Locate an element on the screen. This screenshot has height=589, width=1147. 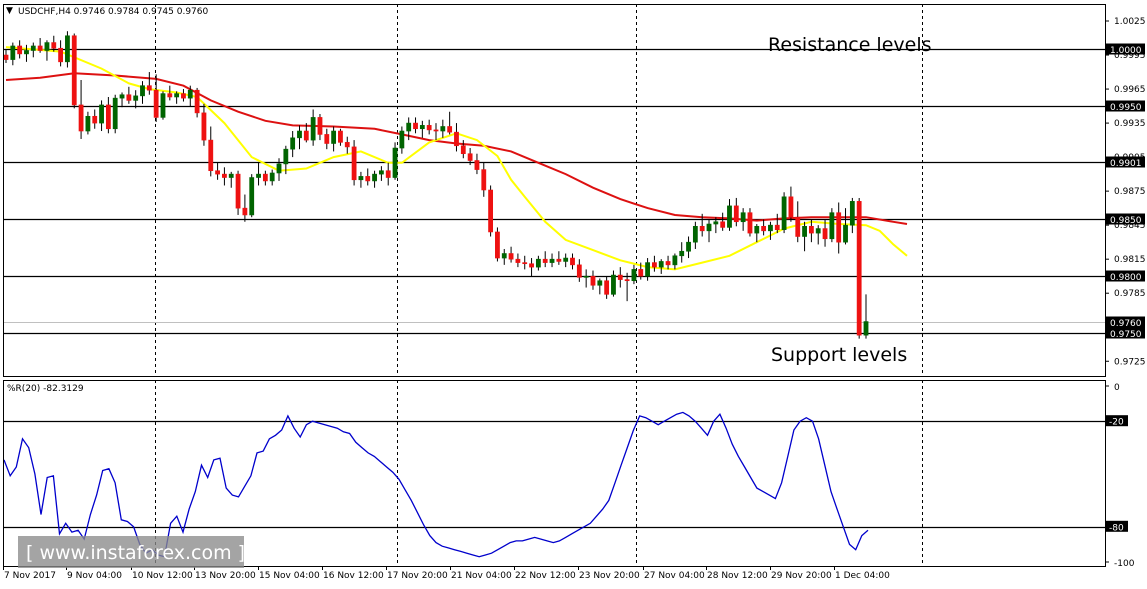
indicator-title: %R(20) -82.3129 is located at coordinates (45, 389).